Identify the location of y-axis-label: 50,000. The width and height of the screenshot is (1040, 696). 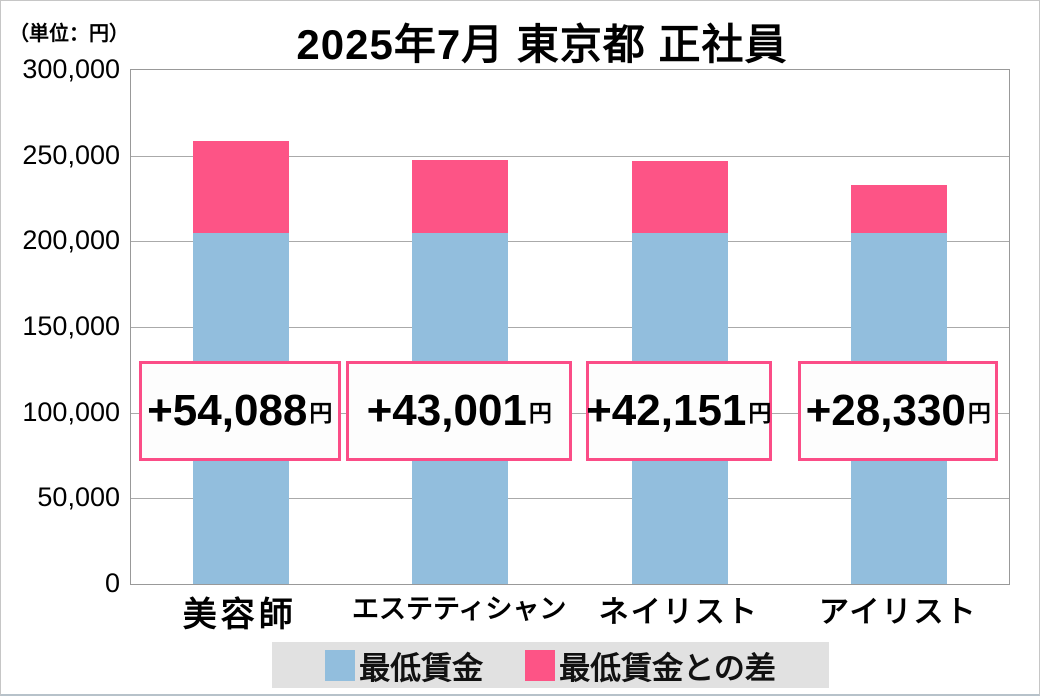
(78, 497).